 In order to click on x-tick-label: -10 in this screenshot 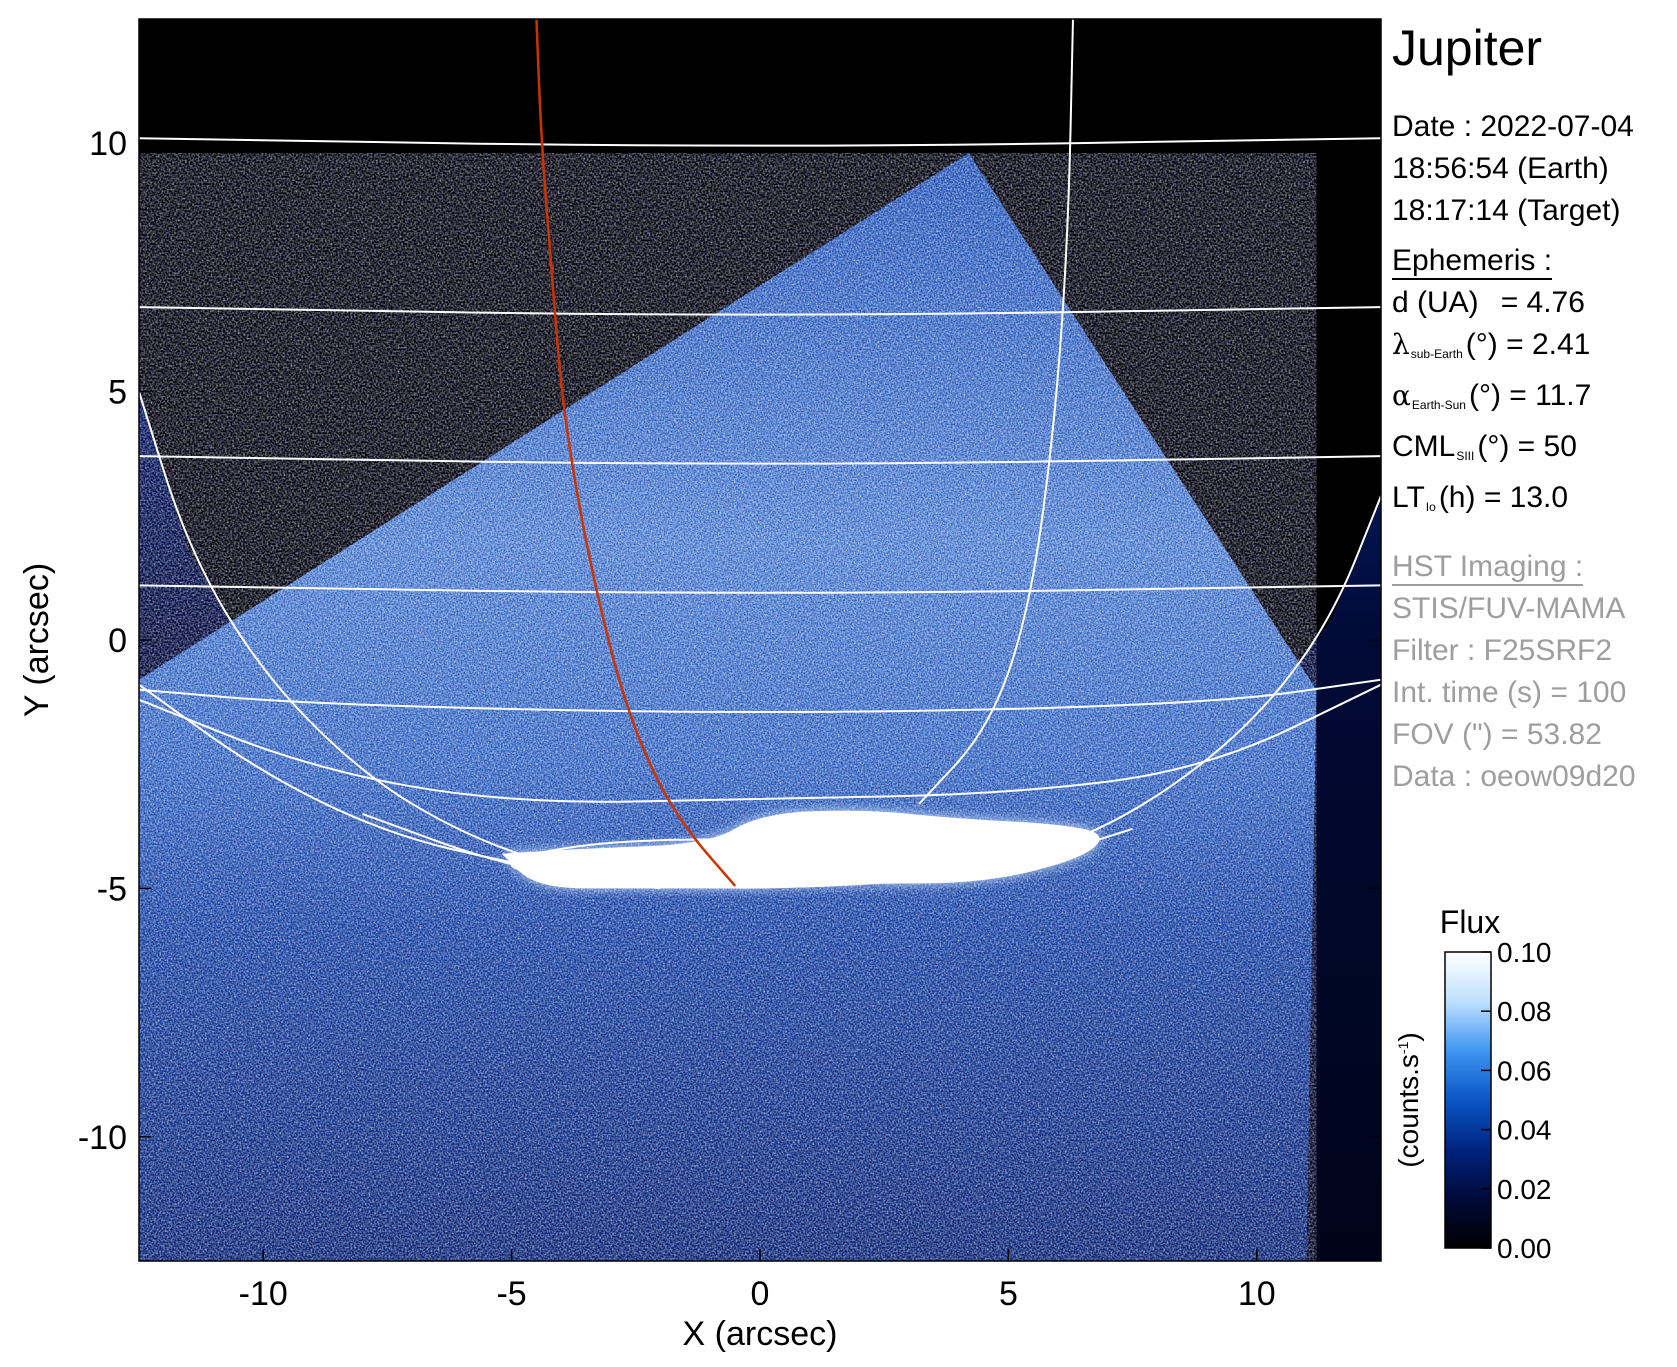, I will do `click(263, 1294)`.